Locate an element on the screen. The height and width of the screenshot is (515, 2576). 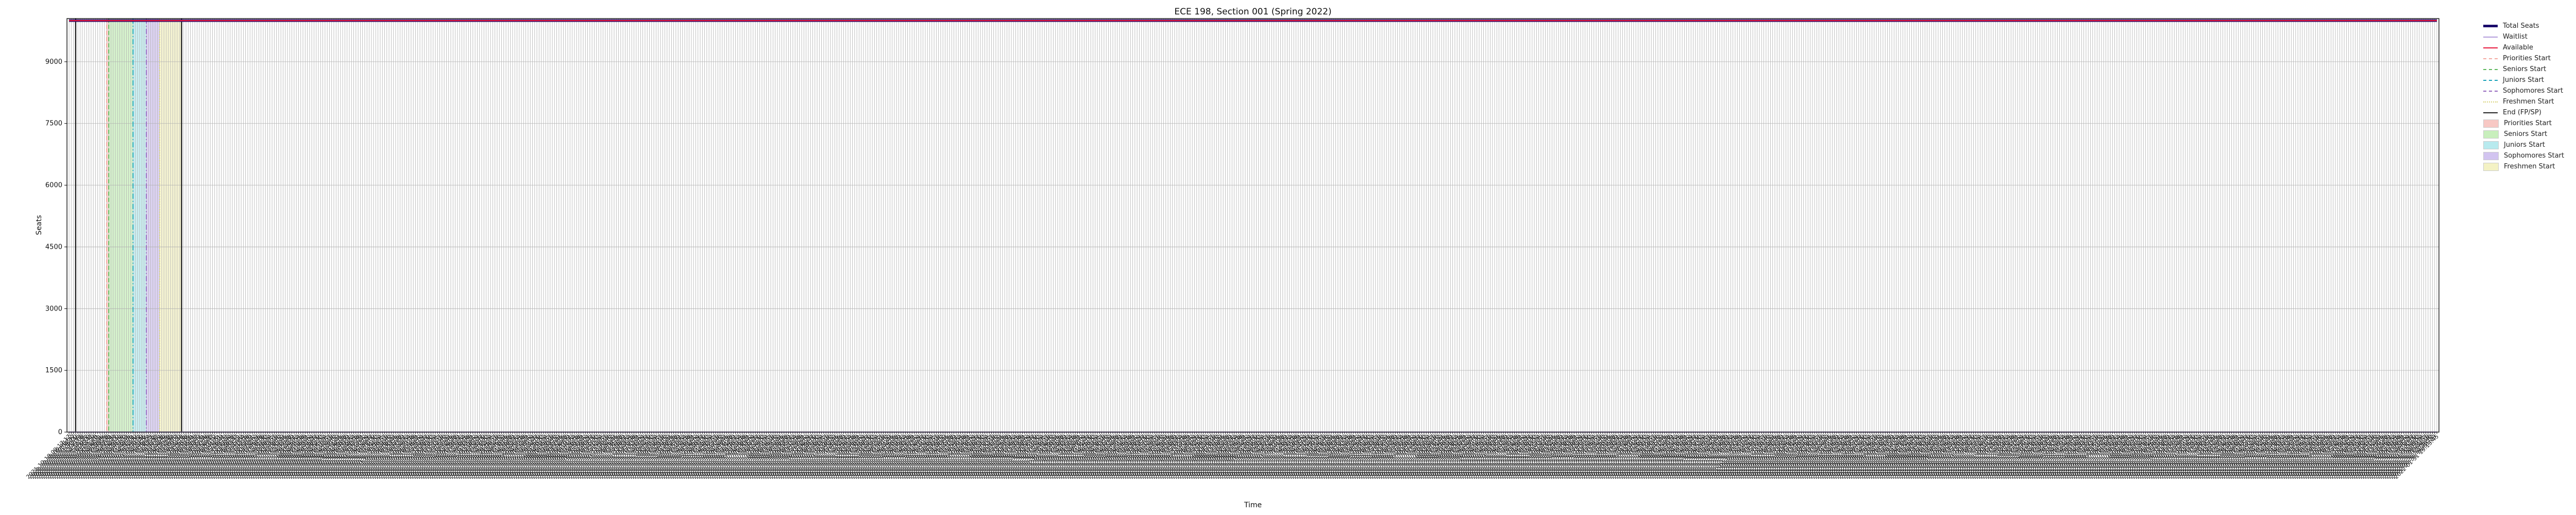
chart-title: ECE 198, Section 001 (Spring 2022) is located at coordinates (1252, 12).